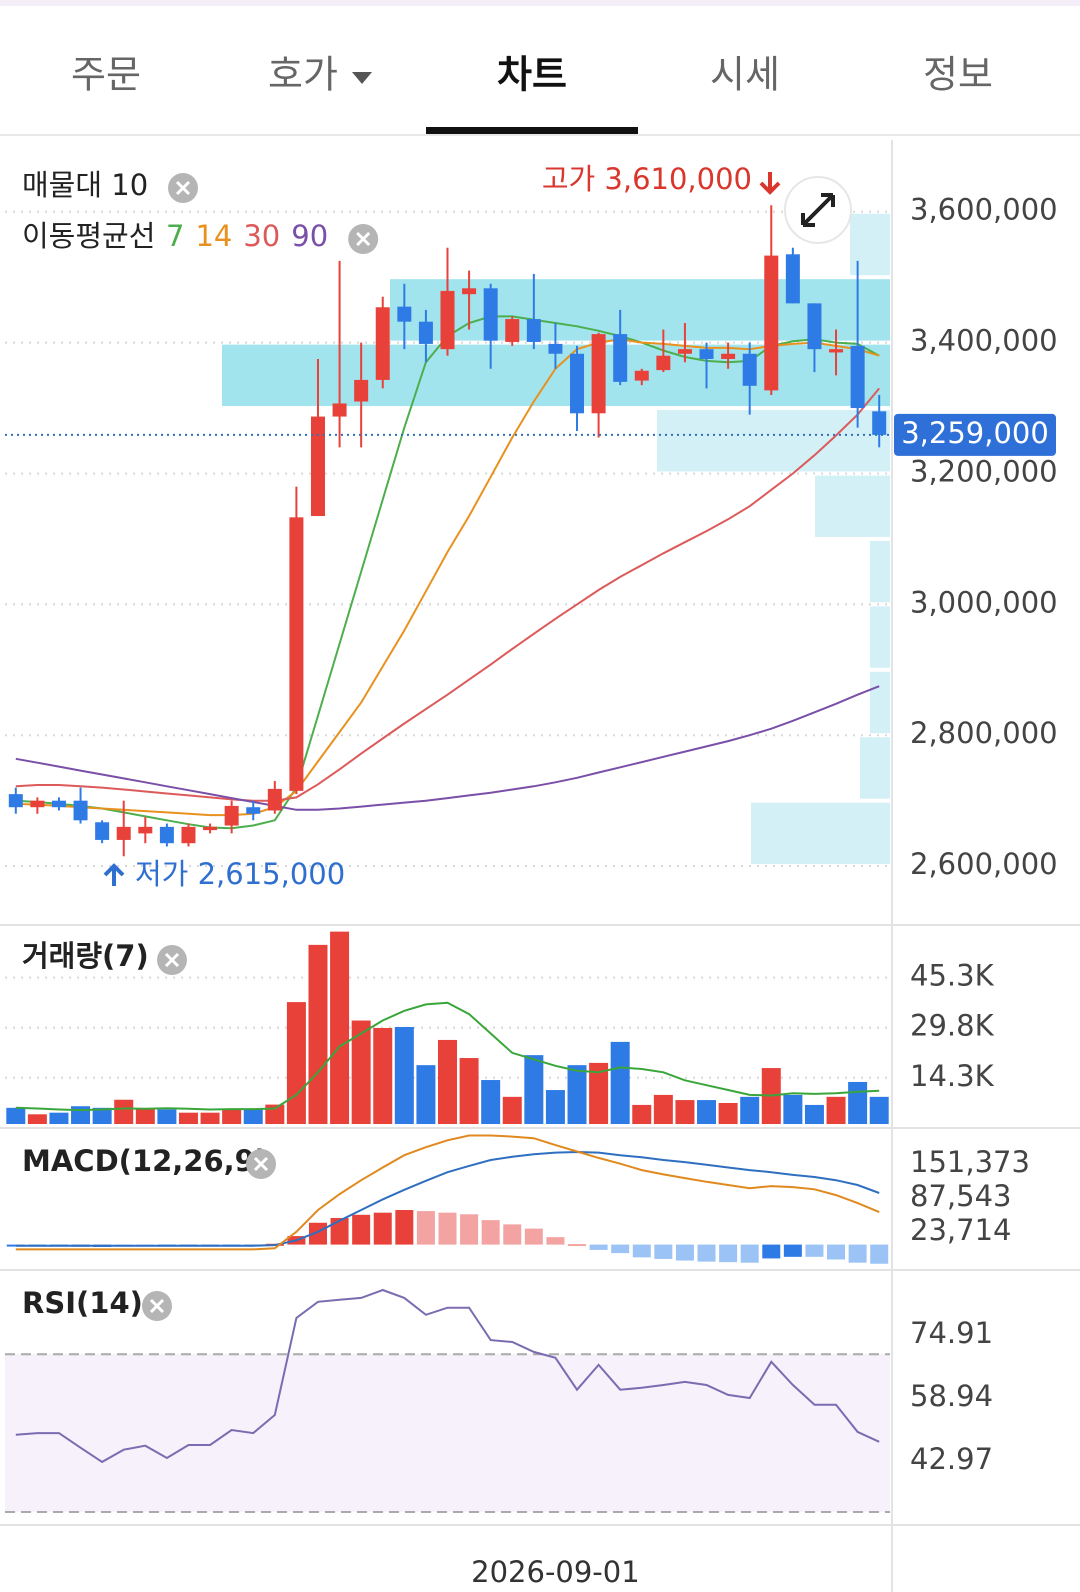  Describe the element at coordinates (984, 602) in the screenshot. I see `y-tick-label: 3,000,000` at that location.